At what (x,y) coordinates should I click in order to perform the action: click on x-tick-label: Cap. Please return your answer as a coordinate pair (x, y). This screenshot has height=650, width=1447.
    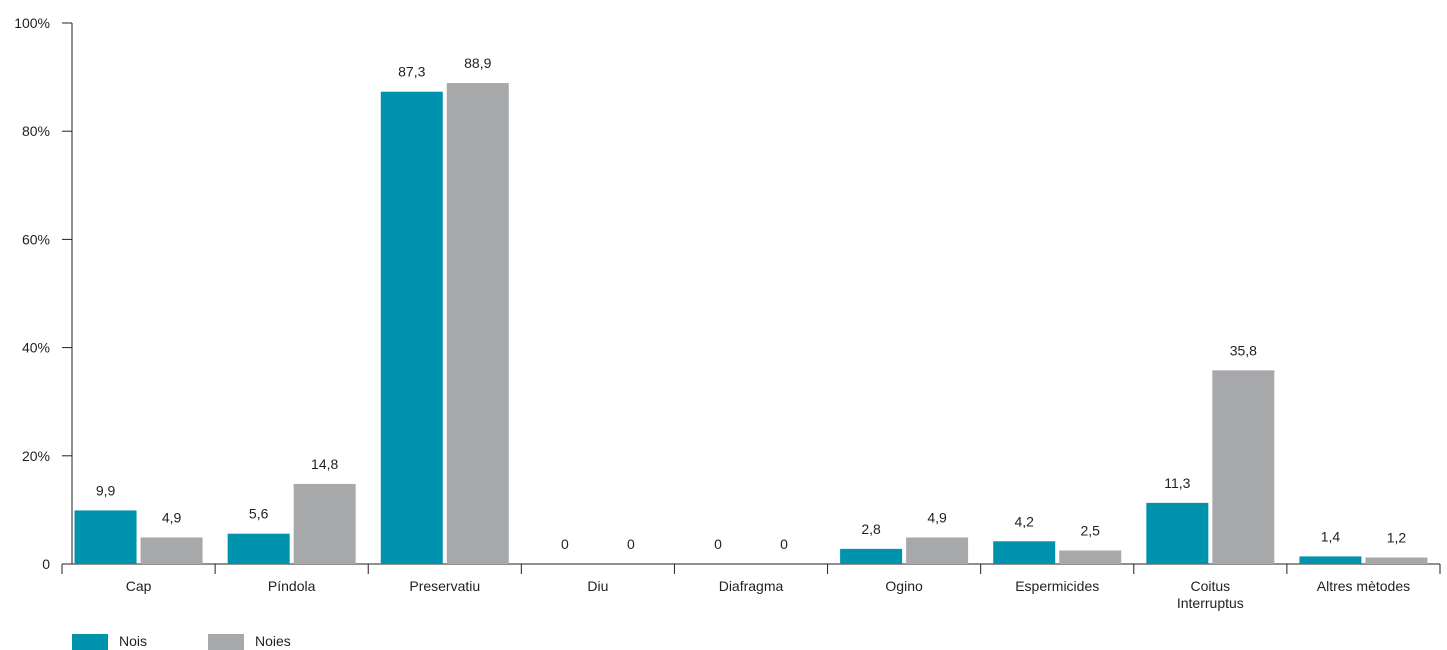
    Looking at the image, I should click on (139, 586).